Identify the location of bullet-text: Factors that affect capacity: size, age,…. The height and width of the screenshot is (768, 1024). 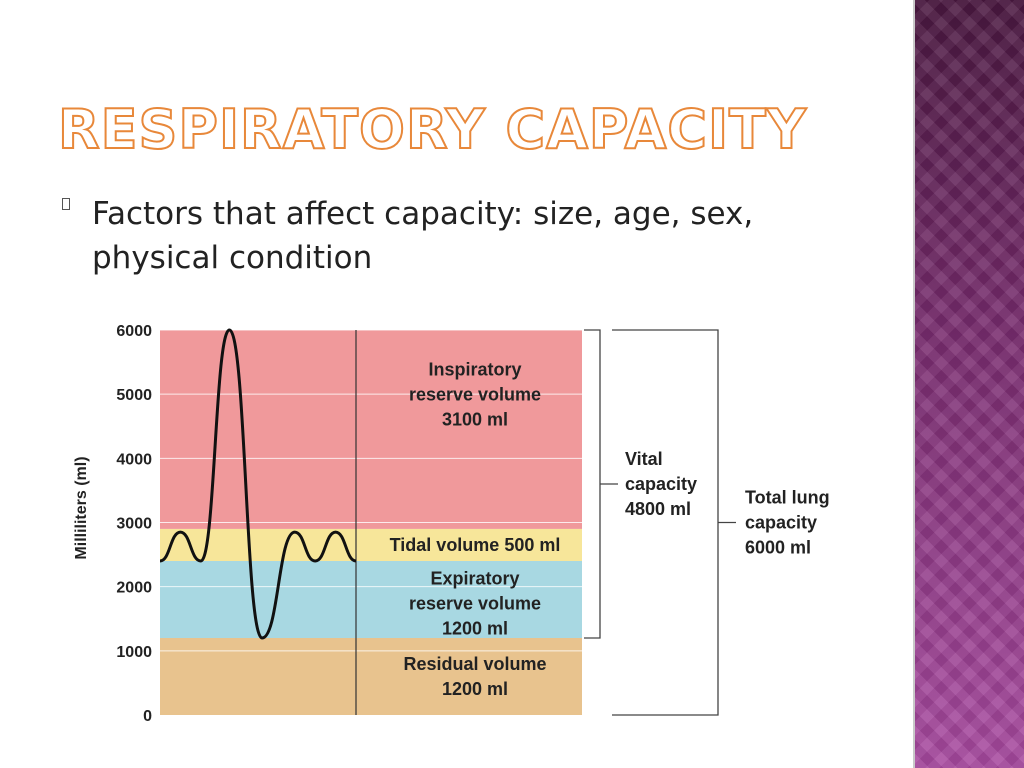
(423, 236).